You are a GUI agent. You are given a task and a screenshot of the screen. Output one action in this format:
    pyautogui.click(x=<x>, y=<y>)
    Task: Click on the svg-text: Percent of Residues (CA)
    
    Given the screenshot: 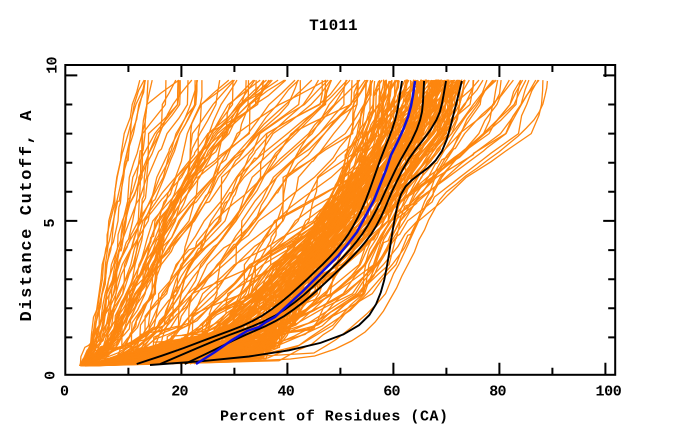 What is the action you would take?
    pyautogui.click(x=334, y=416)
    